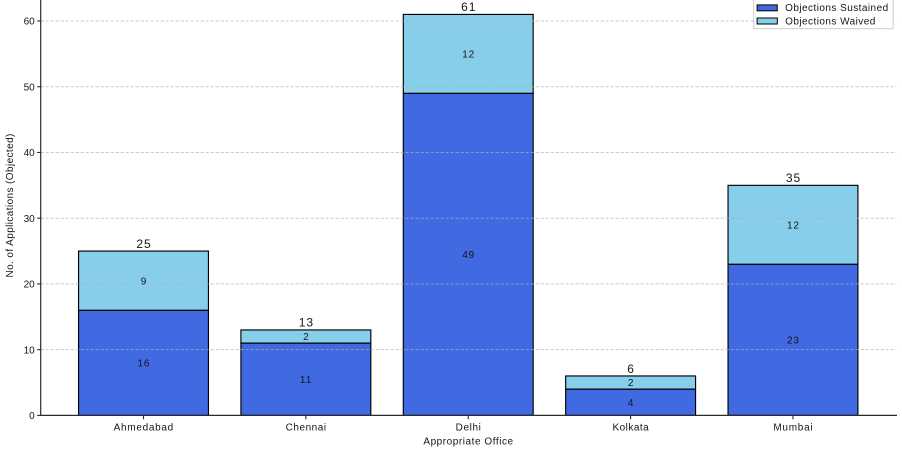 This screenshot has height=452, width=902. I want to click on svg-text: 49, so click(468, 255).